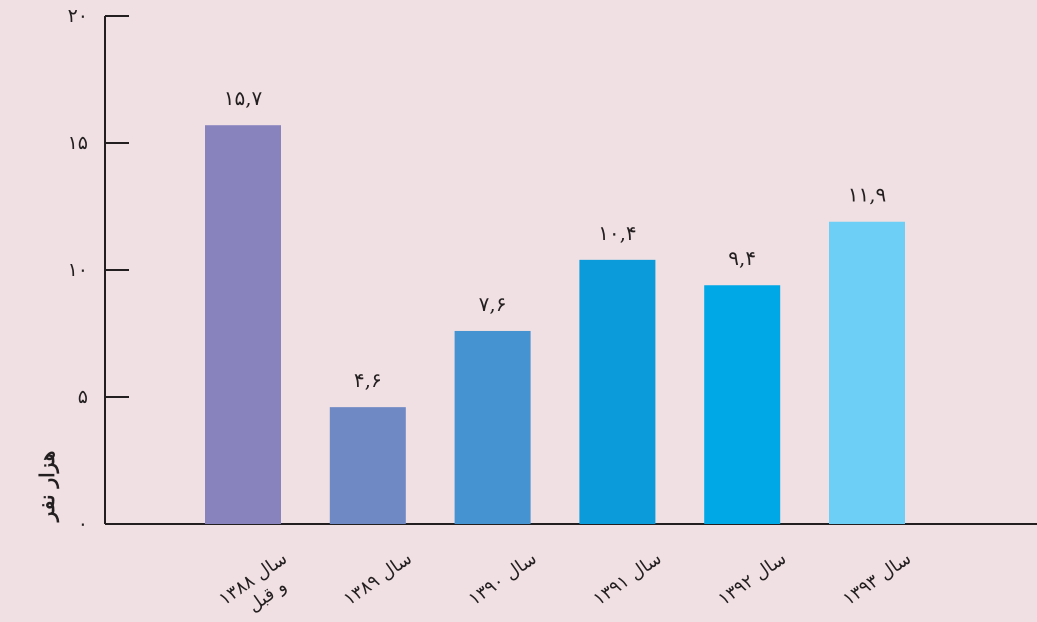 This screenshot has height=622, width=1037. Describe the element at coordinates (78, 143) in the screenshot. I see `y-tick-label: ۱۵` at that location.